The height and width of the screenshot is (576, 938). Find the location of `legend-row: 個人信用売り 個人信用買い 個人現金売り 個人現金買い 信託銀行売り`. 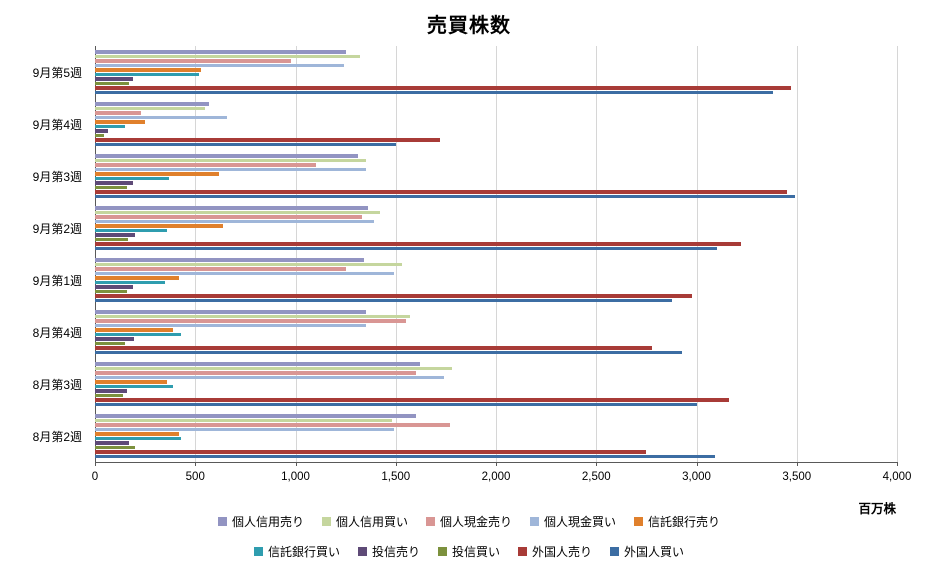

legend-row: 個人信用売り 個人信用買い 個人現金売り 個人現金買い 信託銀行売り is located at coordinates (468, 521).